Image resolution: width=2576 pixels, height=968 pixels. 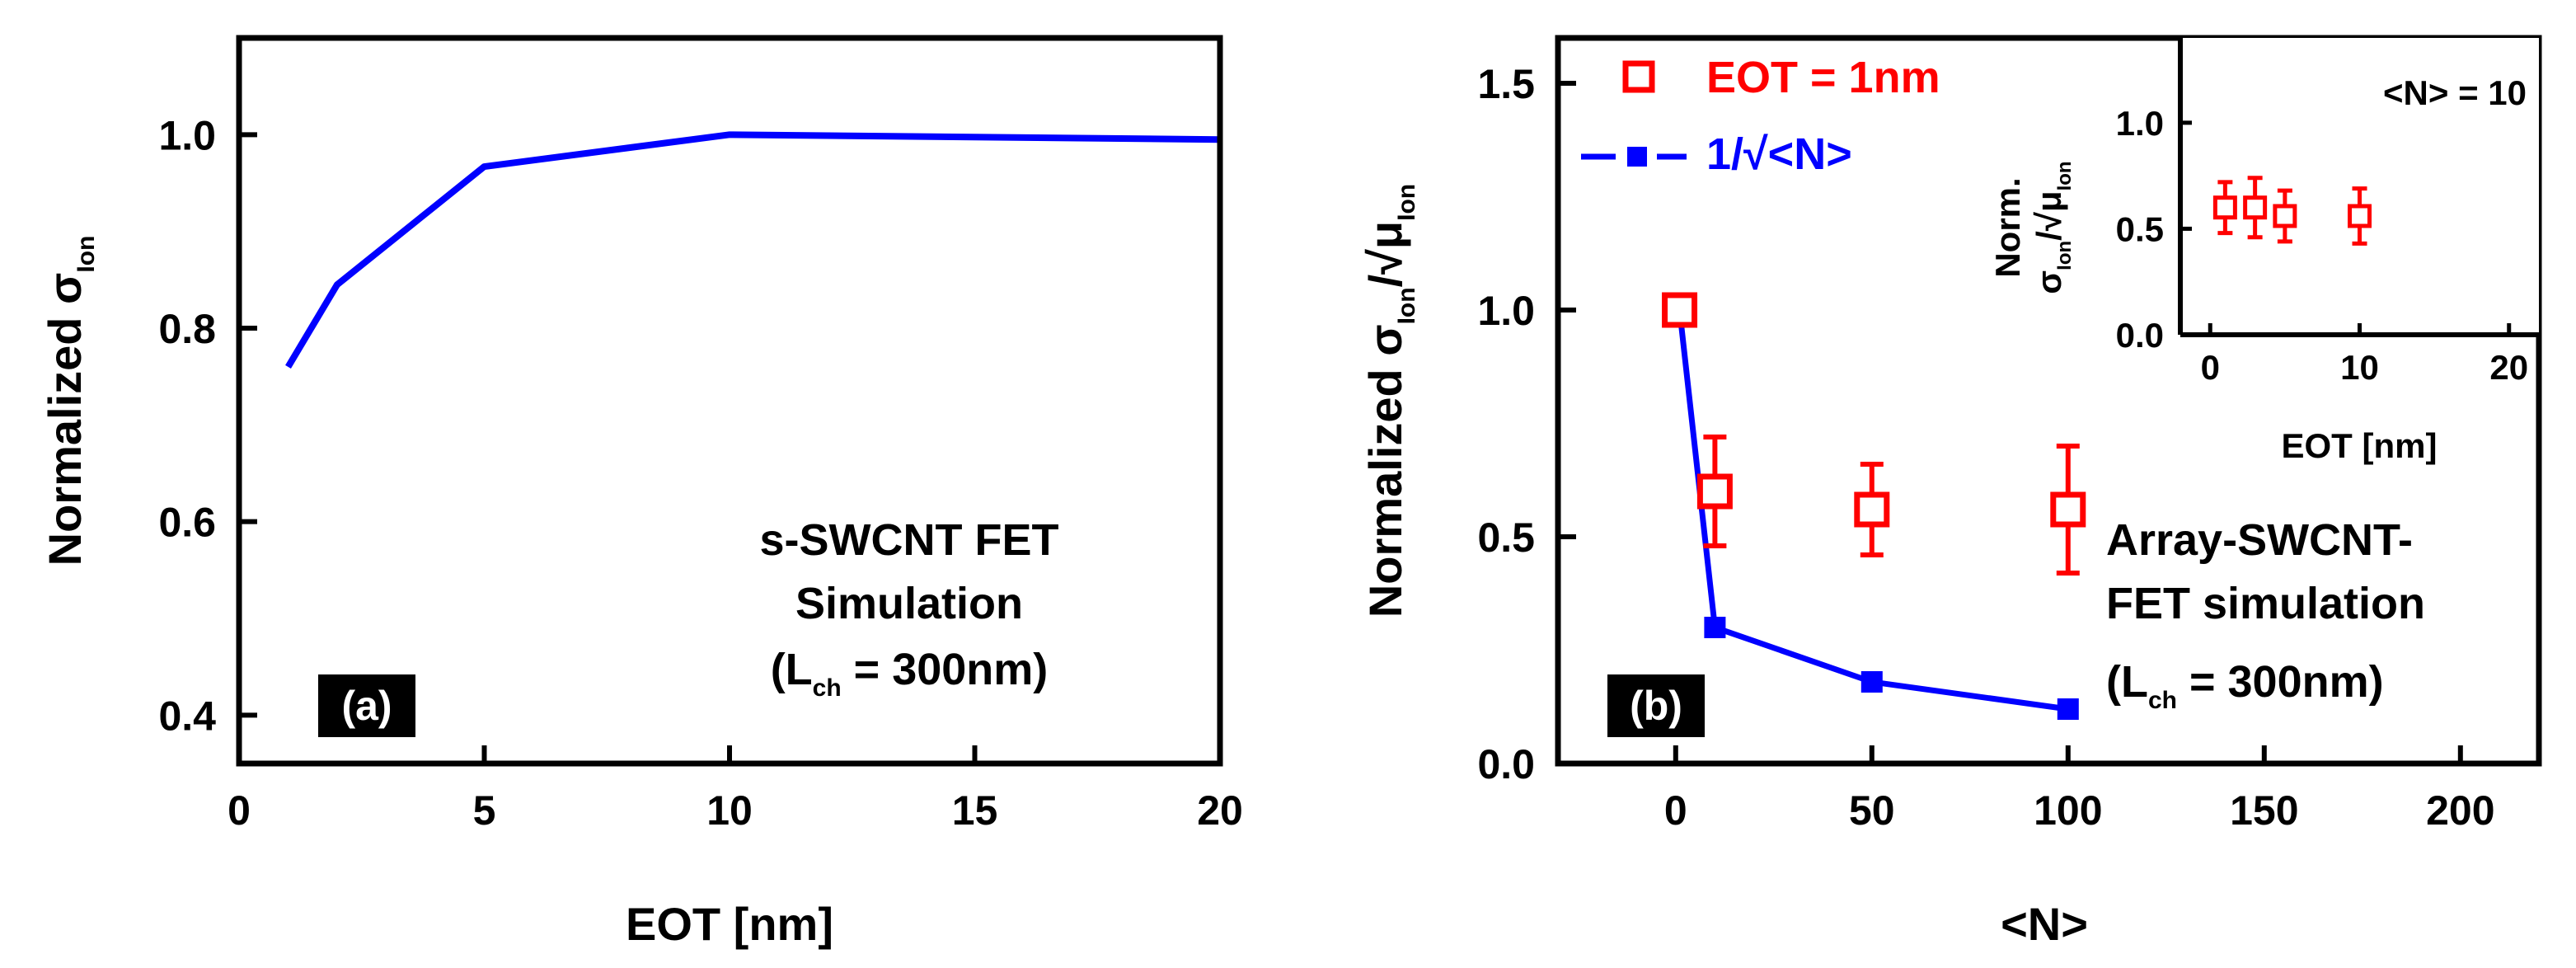 I want to click on inset-marks, so click(x=2292, y=211).